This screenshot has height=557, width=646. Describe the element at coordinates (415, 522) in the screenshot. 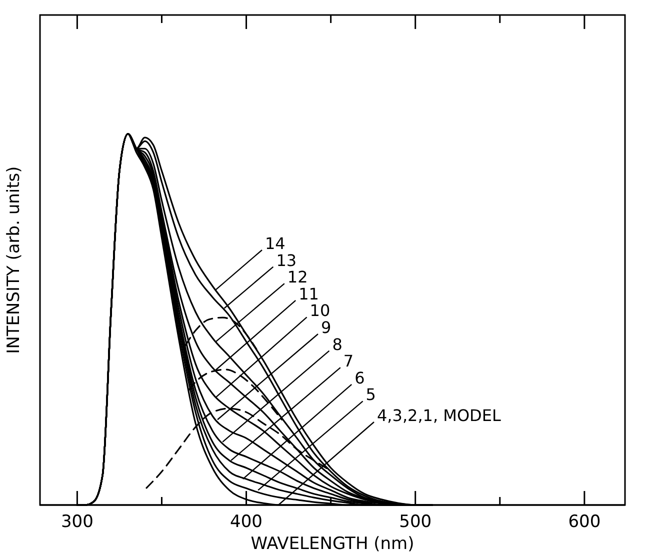

I see `x-tick-label: 500` at that location.